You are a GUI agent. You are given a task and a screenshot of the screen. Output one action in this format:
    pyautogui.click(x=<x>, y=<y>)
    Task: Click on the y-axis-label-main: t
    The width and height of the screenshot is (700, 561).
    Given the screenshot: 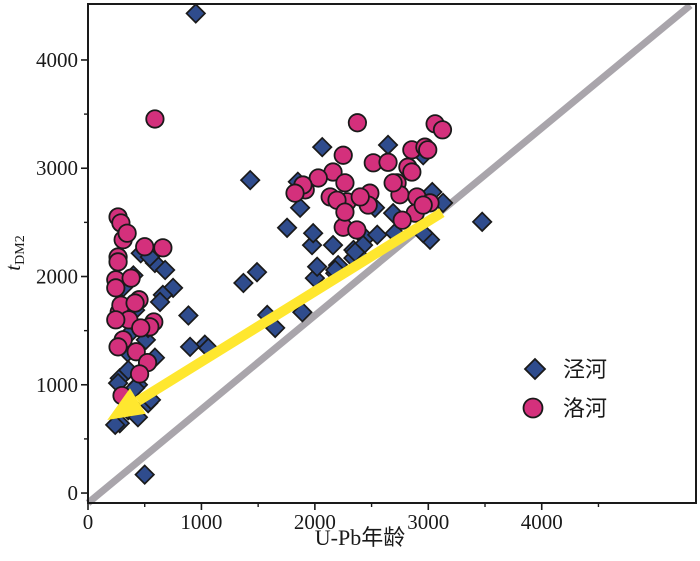 What is the action you would take?
    pyautogui.click(x=13, y=267)
    